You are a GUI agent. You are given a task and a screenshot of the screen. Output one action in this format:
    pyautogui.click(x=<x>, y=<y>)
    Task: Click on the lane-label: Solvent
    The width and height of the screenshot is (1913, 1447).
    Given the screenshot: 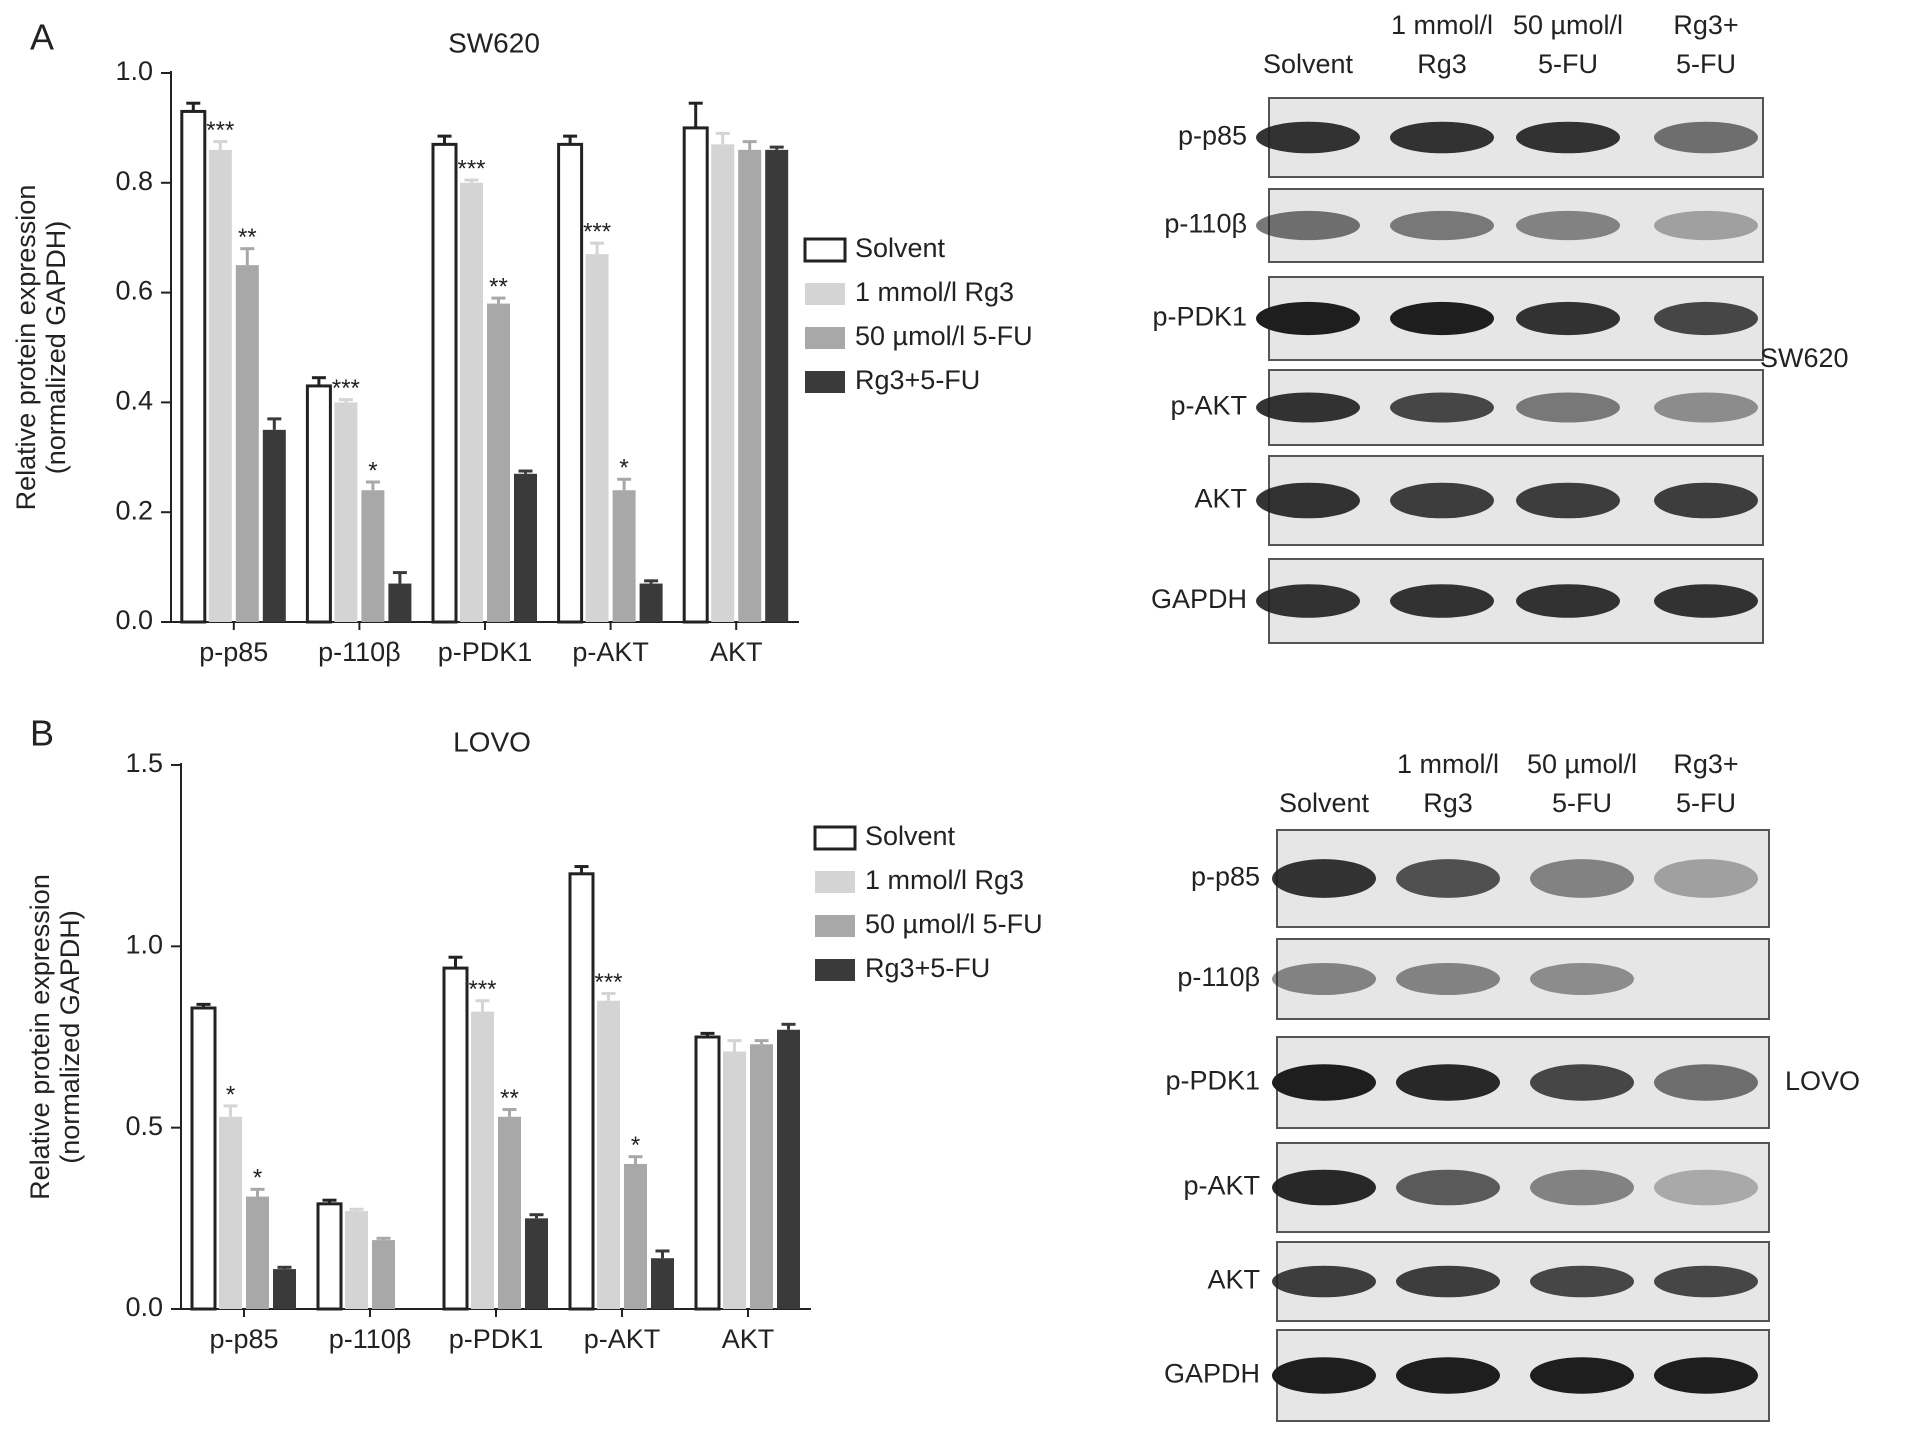 What is the action you would take?
    pyautogui.click(x=1308, y=64)
    